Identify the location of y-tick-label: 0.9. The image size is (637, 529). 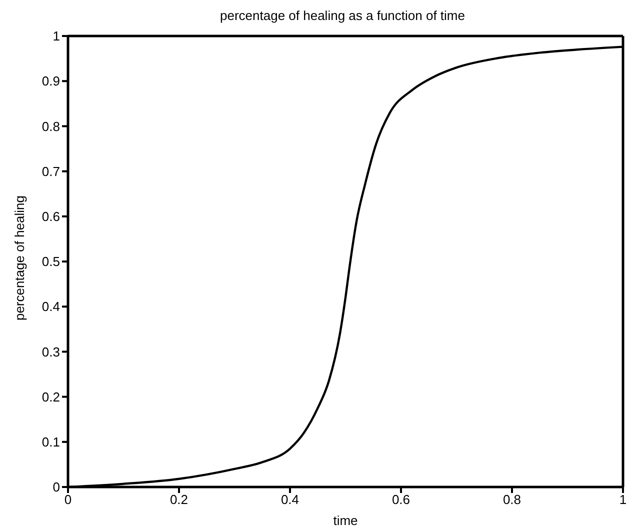
(51, 81).